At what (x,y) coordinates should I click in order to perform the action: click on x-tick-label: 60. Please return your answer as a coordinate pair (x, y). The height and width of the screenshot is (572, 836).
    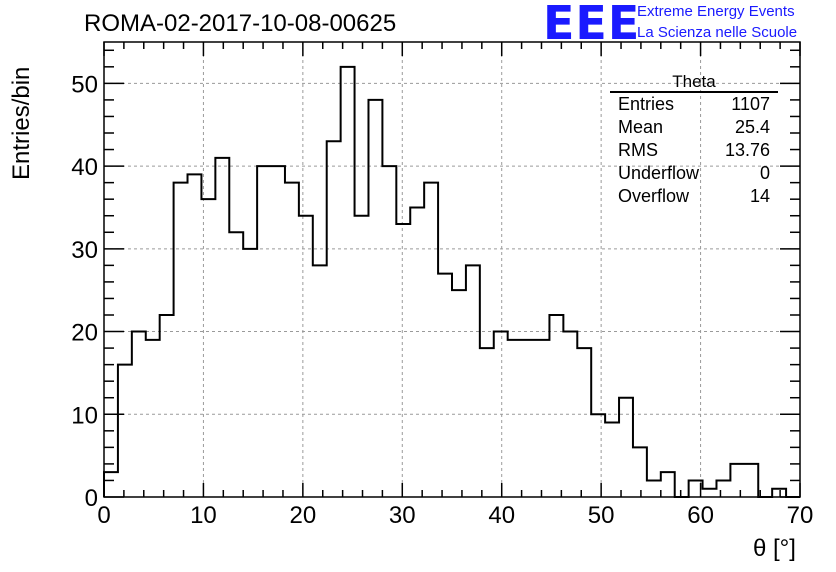
    Looking at the image, I should click on (700, 515).